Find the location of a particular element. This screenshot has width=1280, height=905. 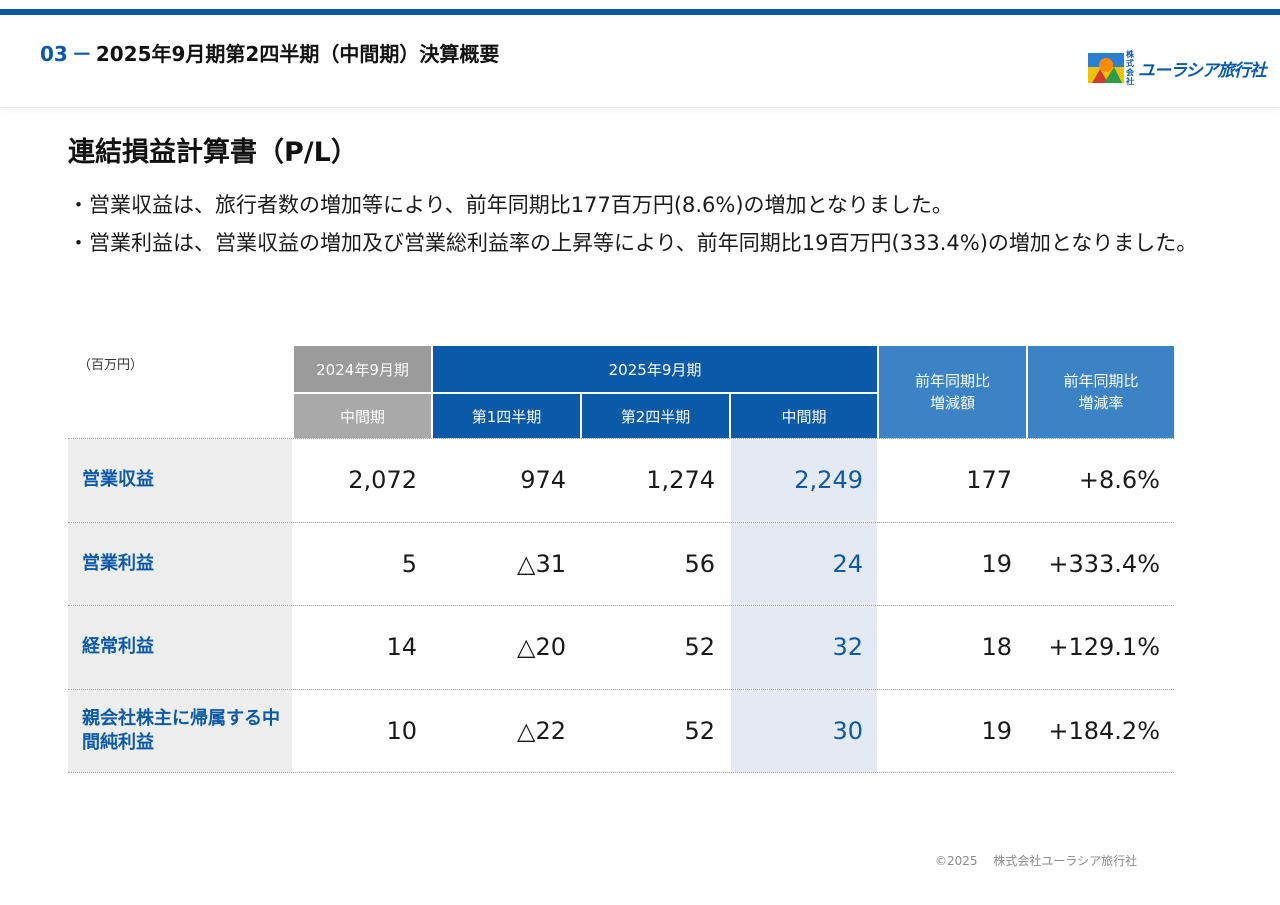

top-accent-bar is located at coordinates (640, 12).